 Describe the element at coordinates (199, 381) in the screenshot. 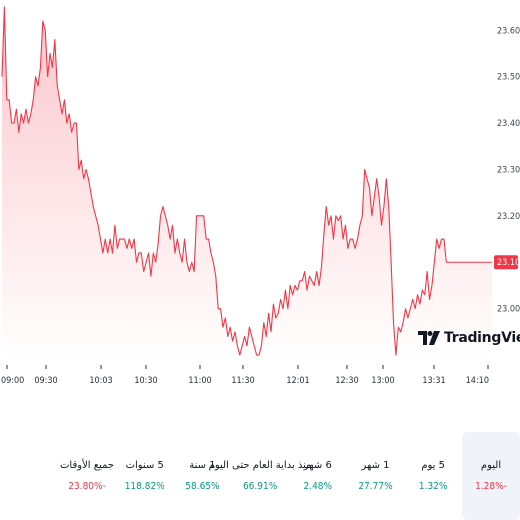

I see `x-tick-label: 11:00` at that location.